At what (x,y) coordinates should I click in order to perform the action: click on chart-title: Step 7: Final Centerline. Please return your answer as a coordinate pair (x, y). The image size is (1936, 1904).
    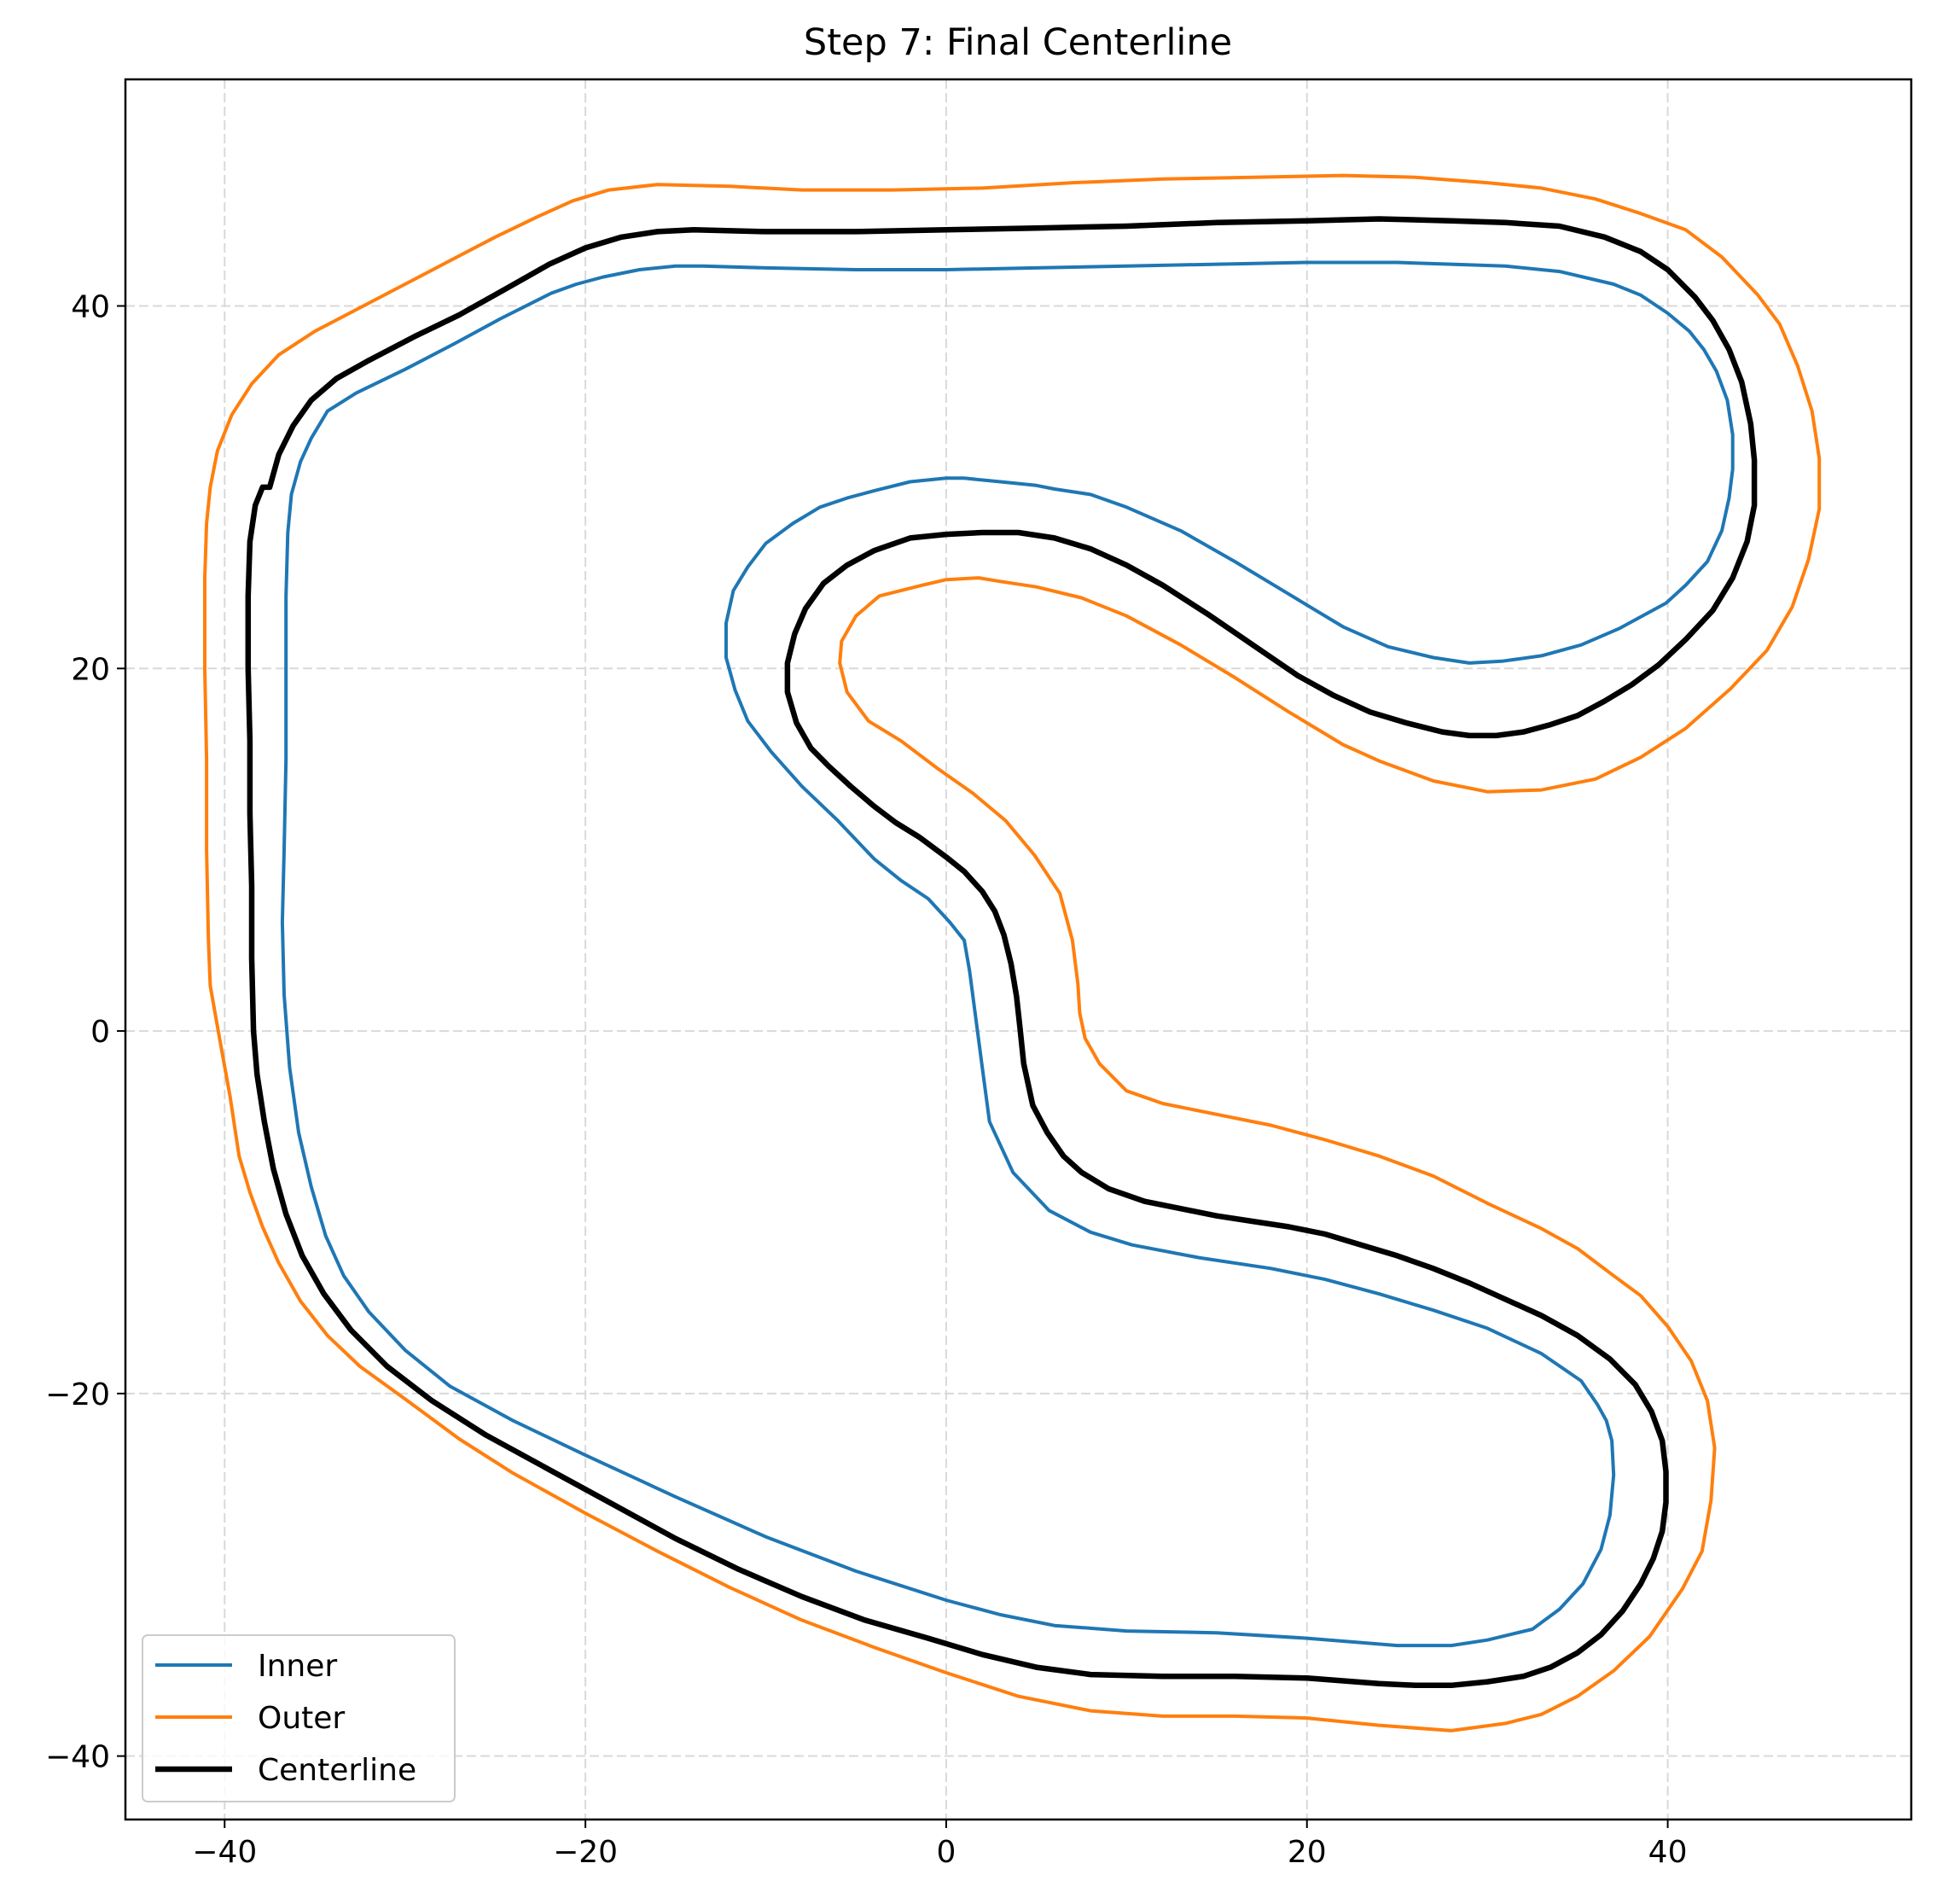
    Looking at the image, I should click on (1018, 42).